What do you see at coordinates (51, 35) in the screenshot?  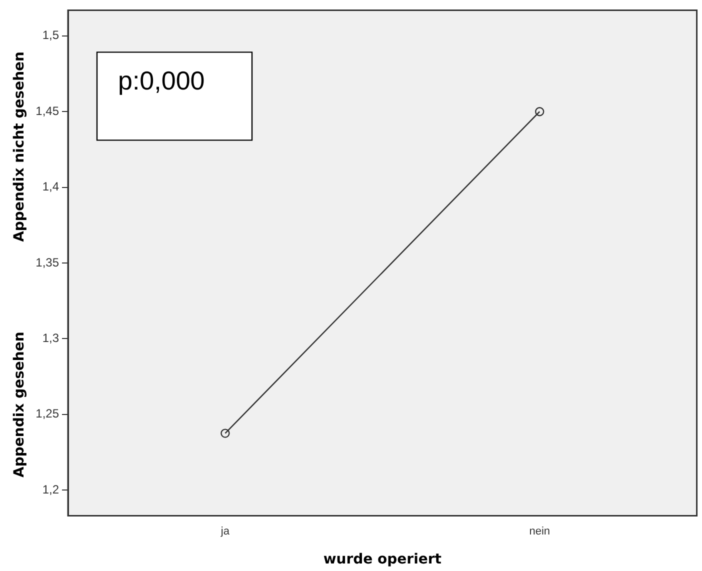 I see `y-tick-label: 1,5` at bounding box center [51, 35].